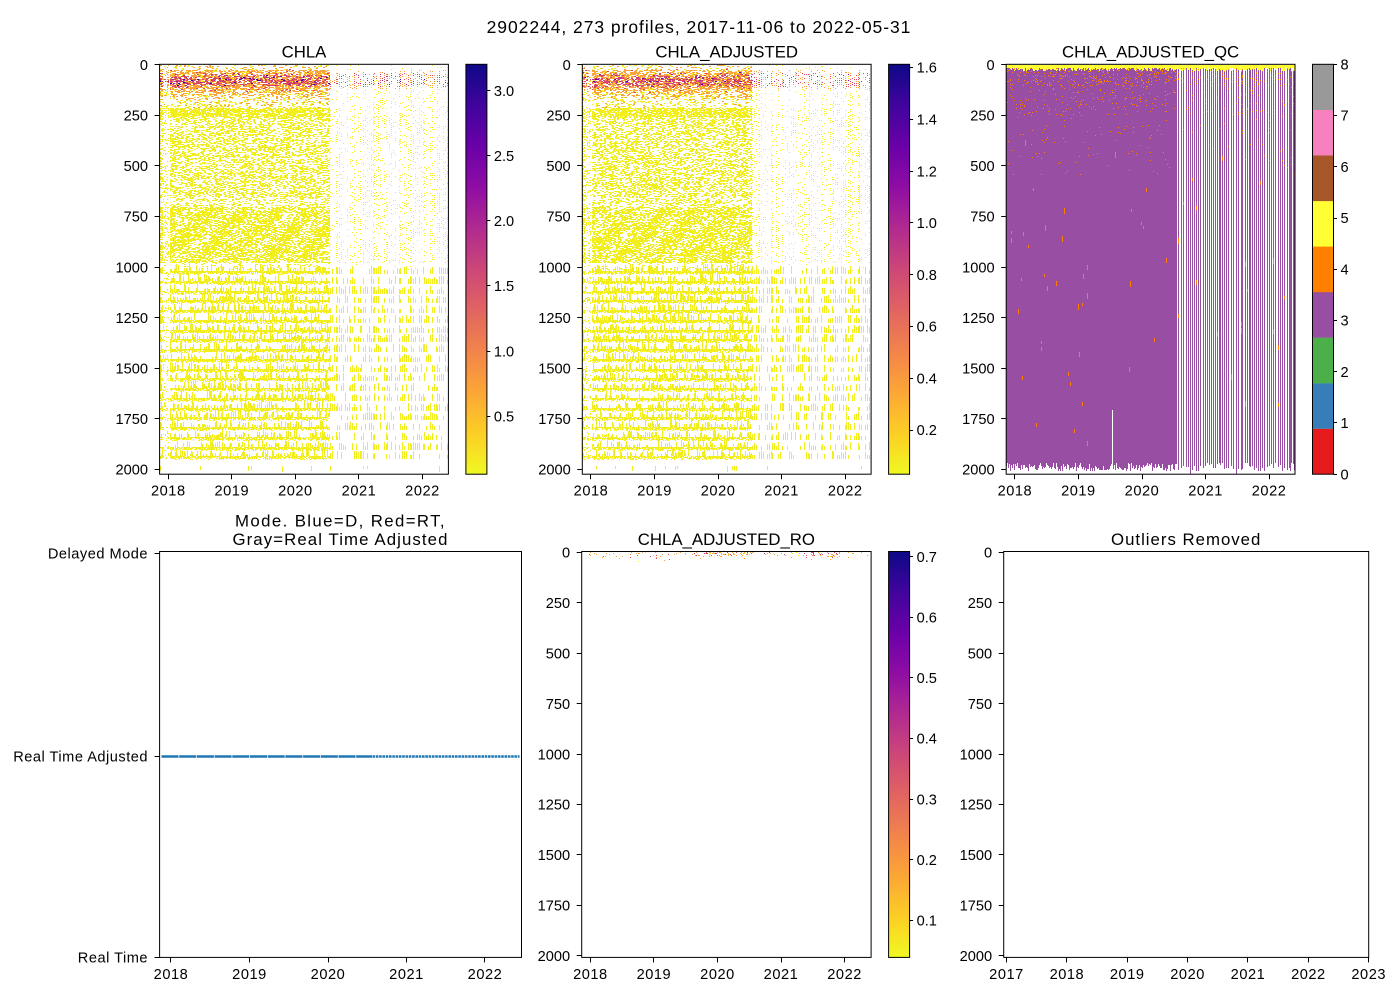 The image size is (1400, 1000). I want to click on svg-text: 4, so click(1345, 270).